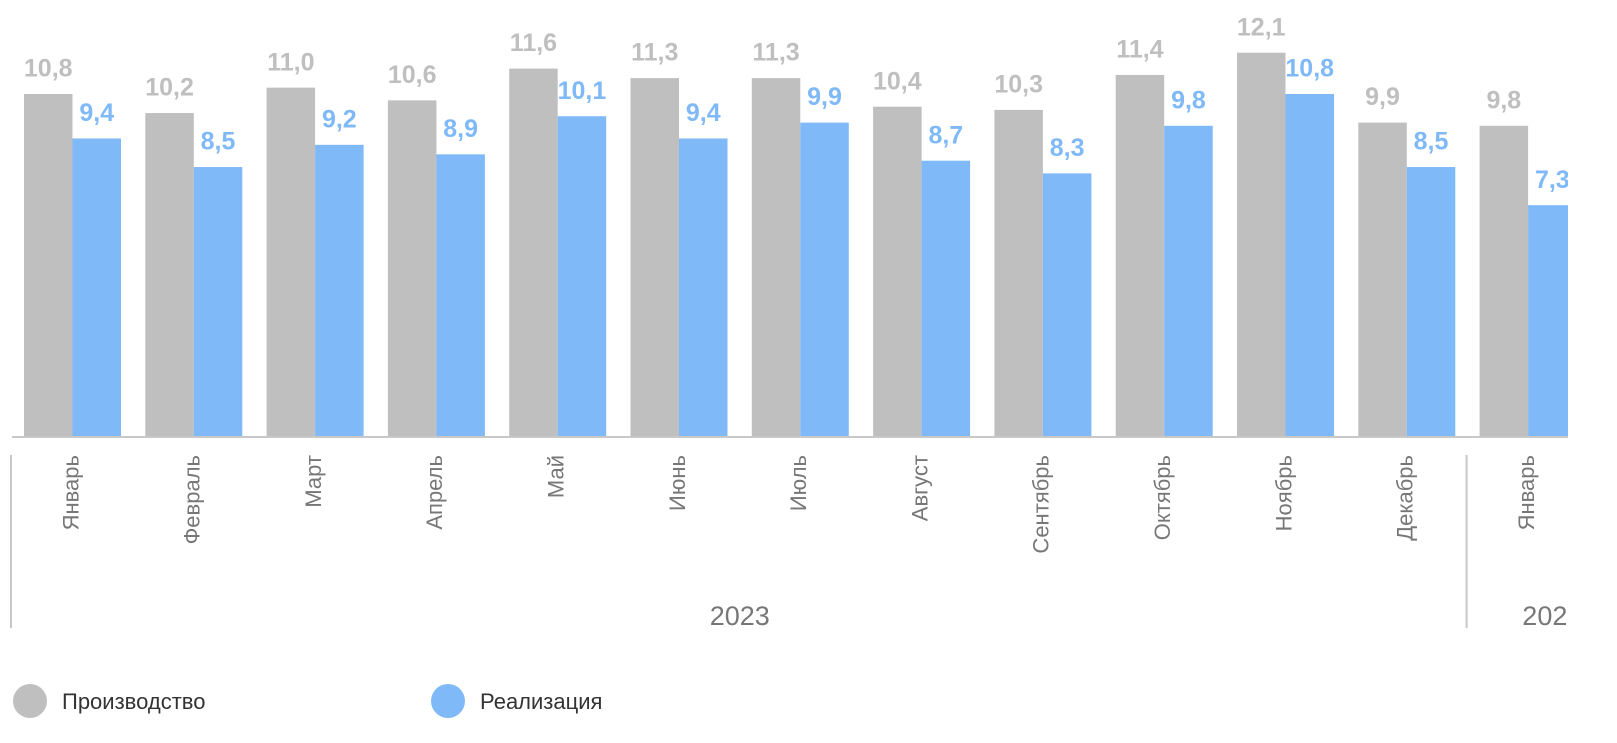 The width and height of the screenshot is (1617, 743). What do you see at coordinates (919, 488) in the screenshot?
I see `x-tick-label: Август` at bounding box center [919, 488].